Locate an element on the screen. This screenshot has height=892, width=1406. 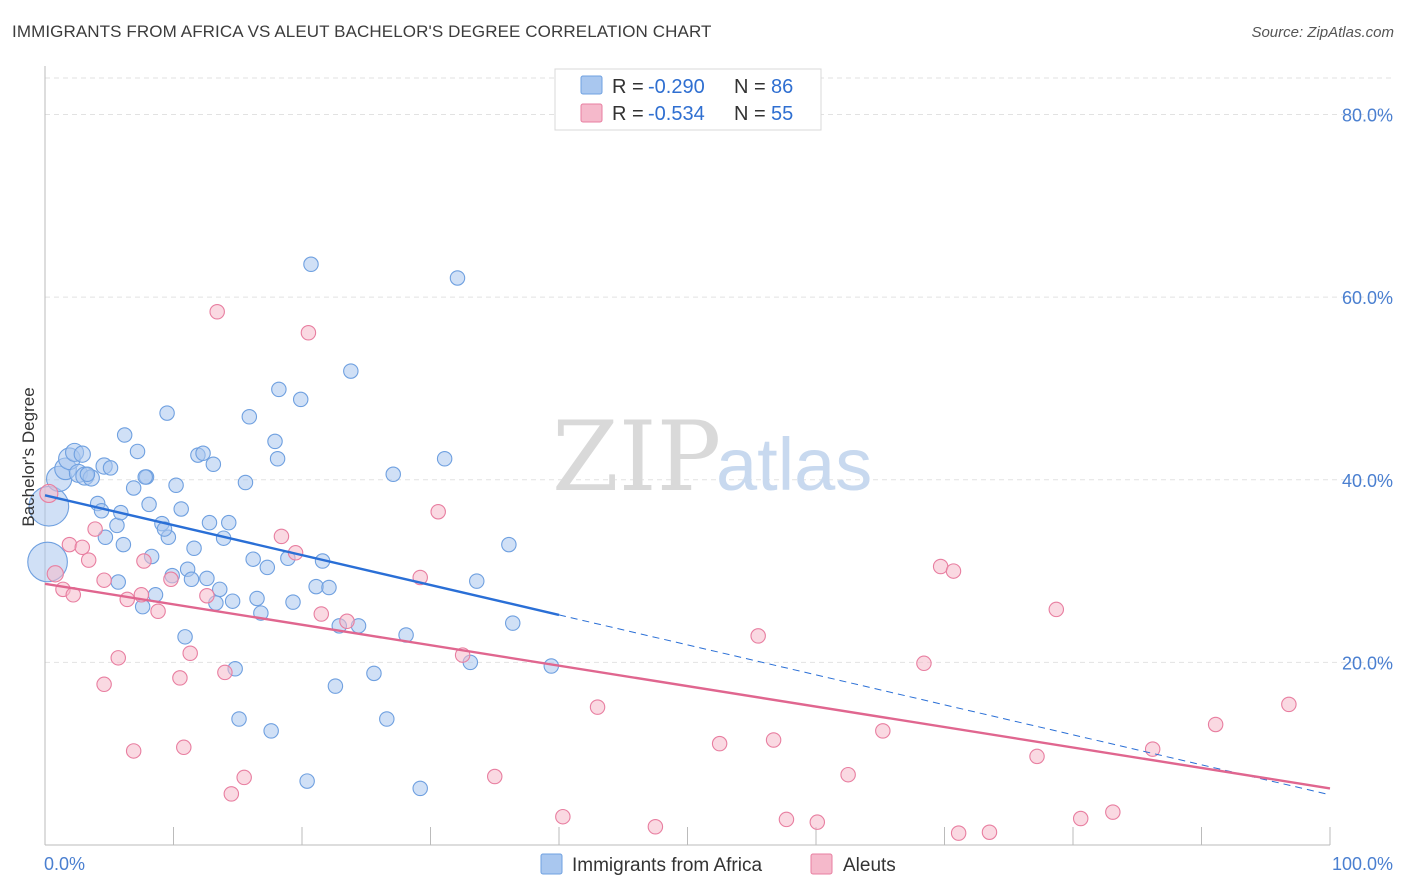
y-tick-label: 40.0% is located at coordinates (1367, 481).